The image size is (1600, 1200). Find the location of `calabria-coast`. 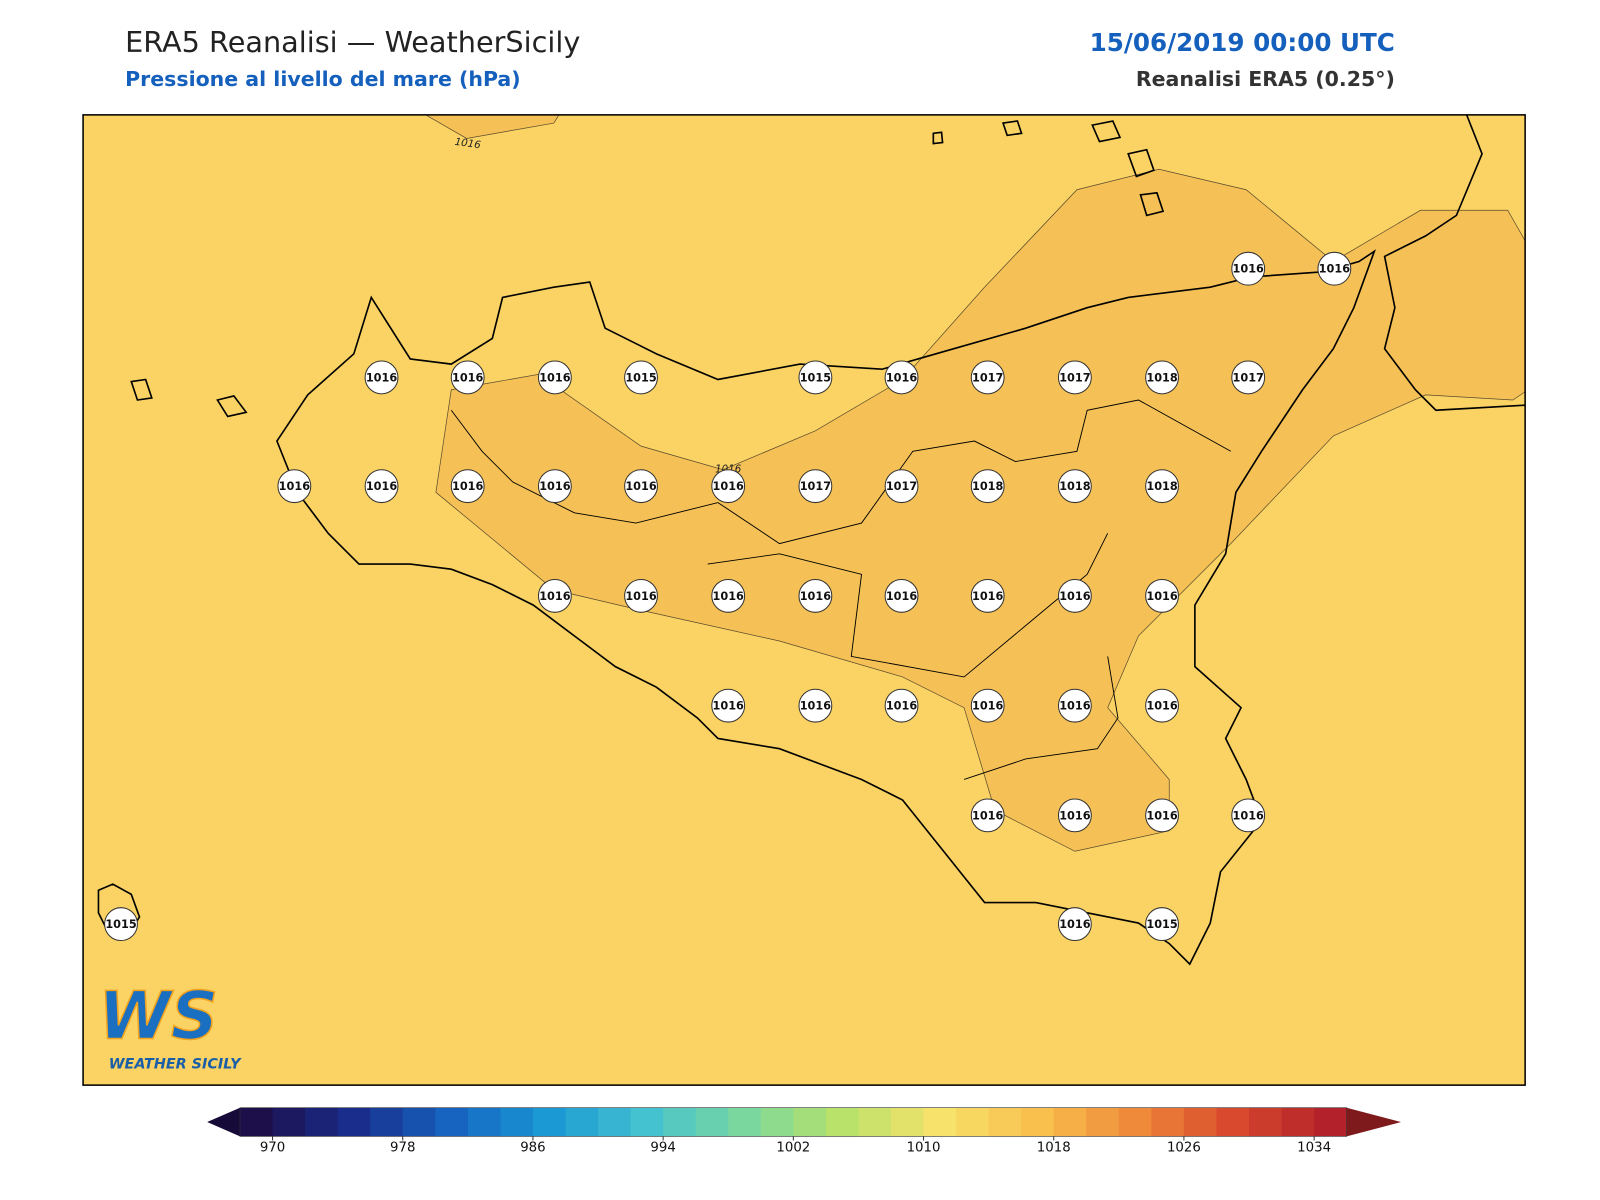

calabria-coast is located at coordinates (1454, 263).